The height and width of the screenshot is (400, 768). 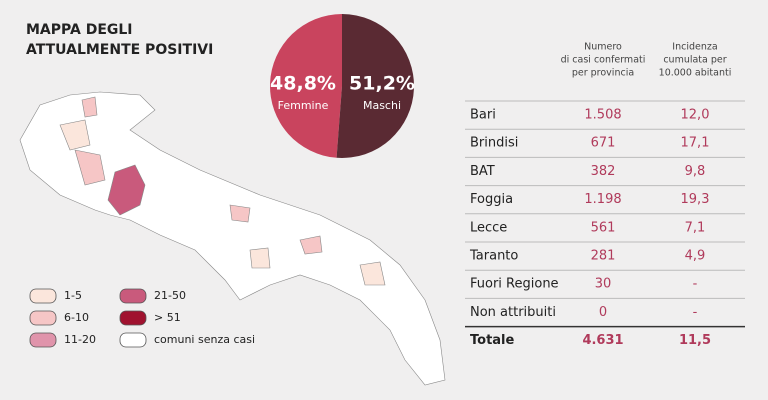 What do you see at coordinates (514, 284) in the screenshot?
I see `row-label: Fuori Regione` at bounding box center [514, 284].